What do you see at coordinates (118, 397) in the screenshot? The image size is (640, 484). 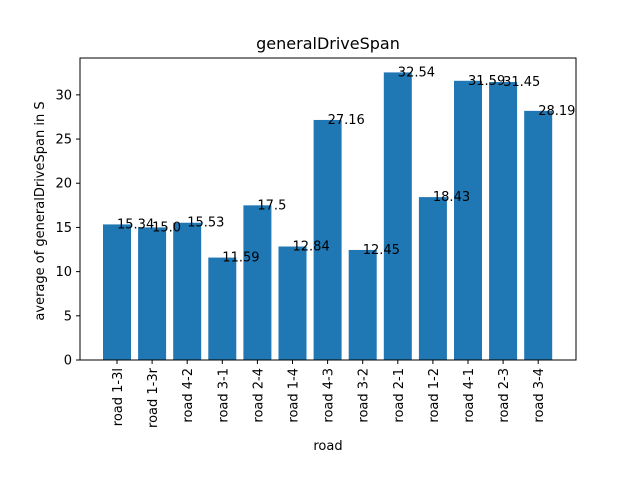 I see `x-tick-label: road 1-3l` at bounding box center [118, 397].